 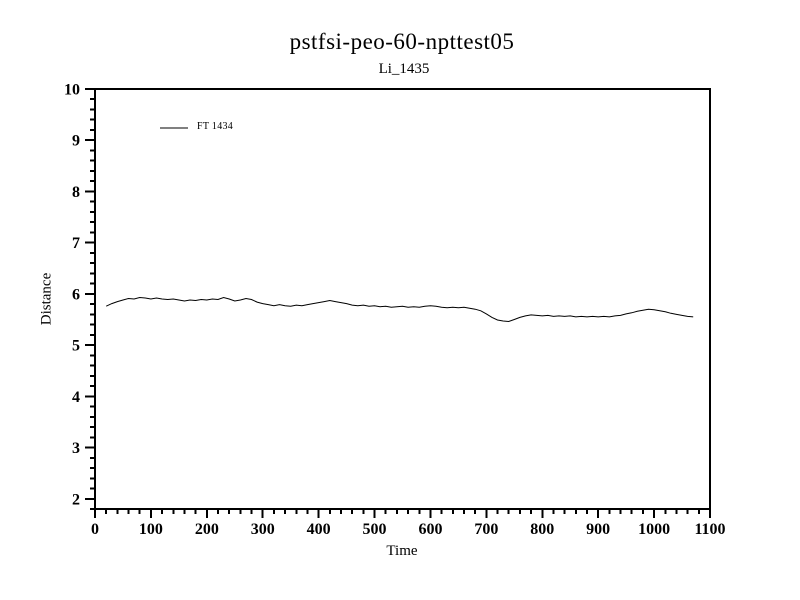 What do you see at coordinates (430, 529) in the screenshot?
I see `x-tick-label: 600` at bounding box center [430, 529].